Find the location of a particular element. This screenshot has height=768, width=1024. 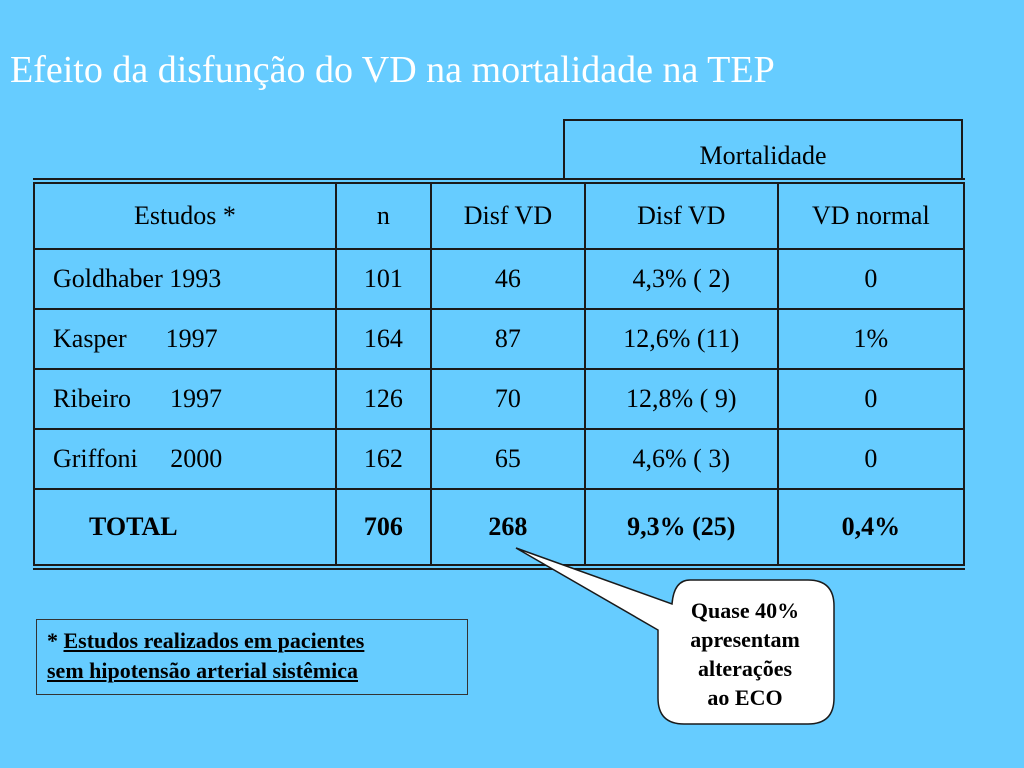

mort-disf-cell: 12,8% ( 9) is located at coordinates (681, 399).